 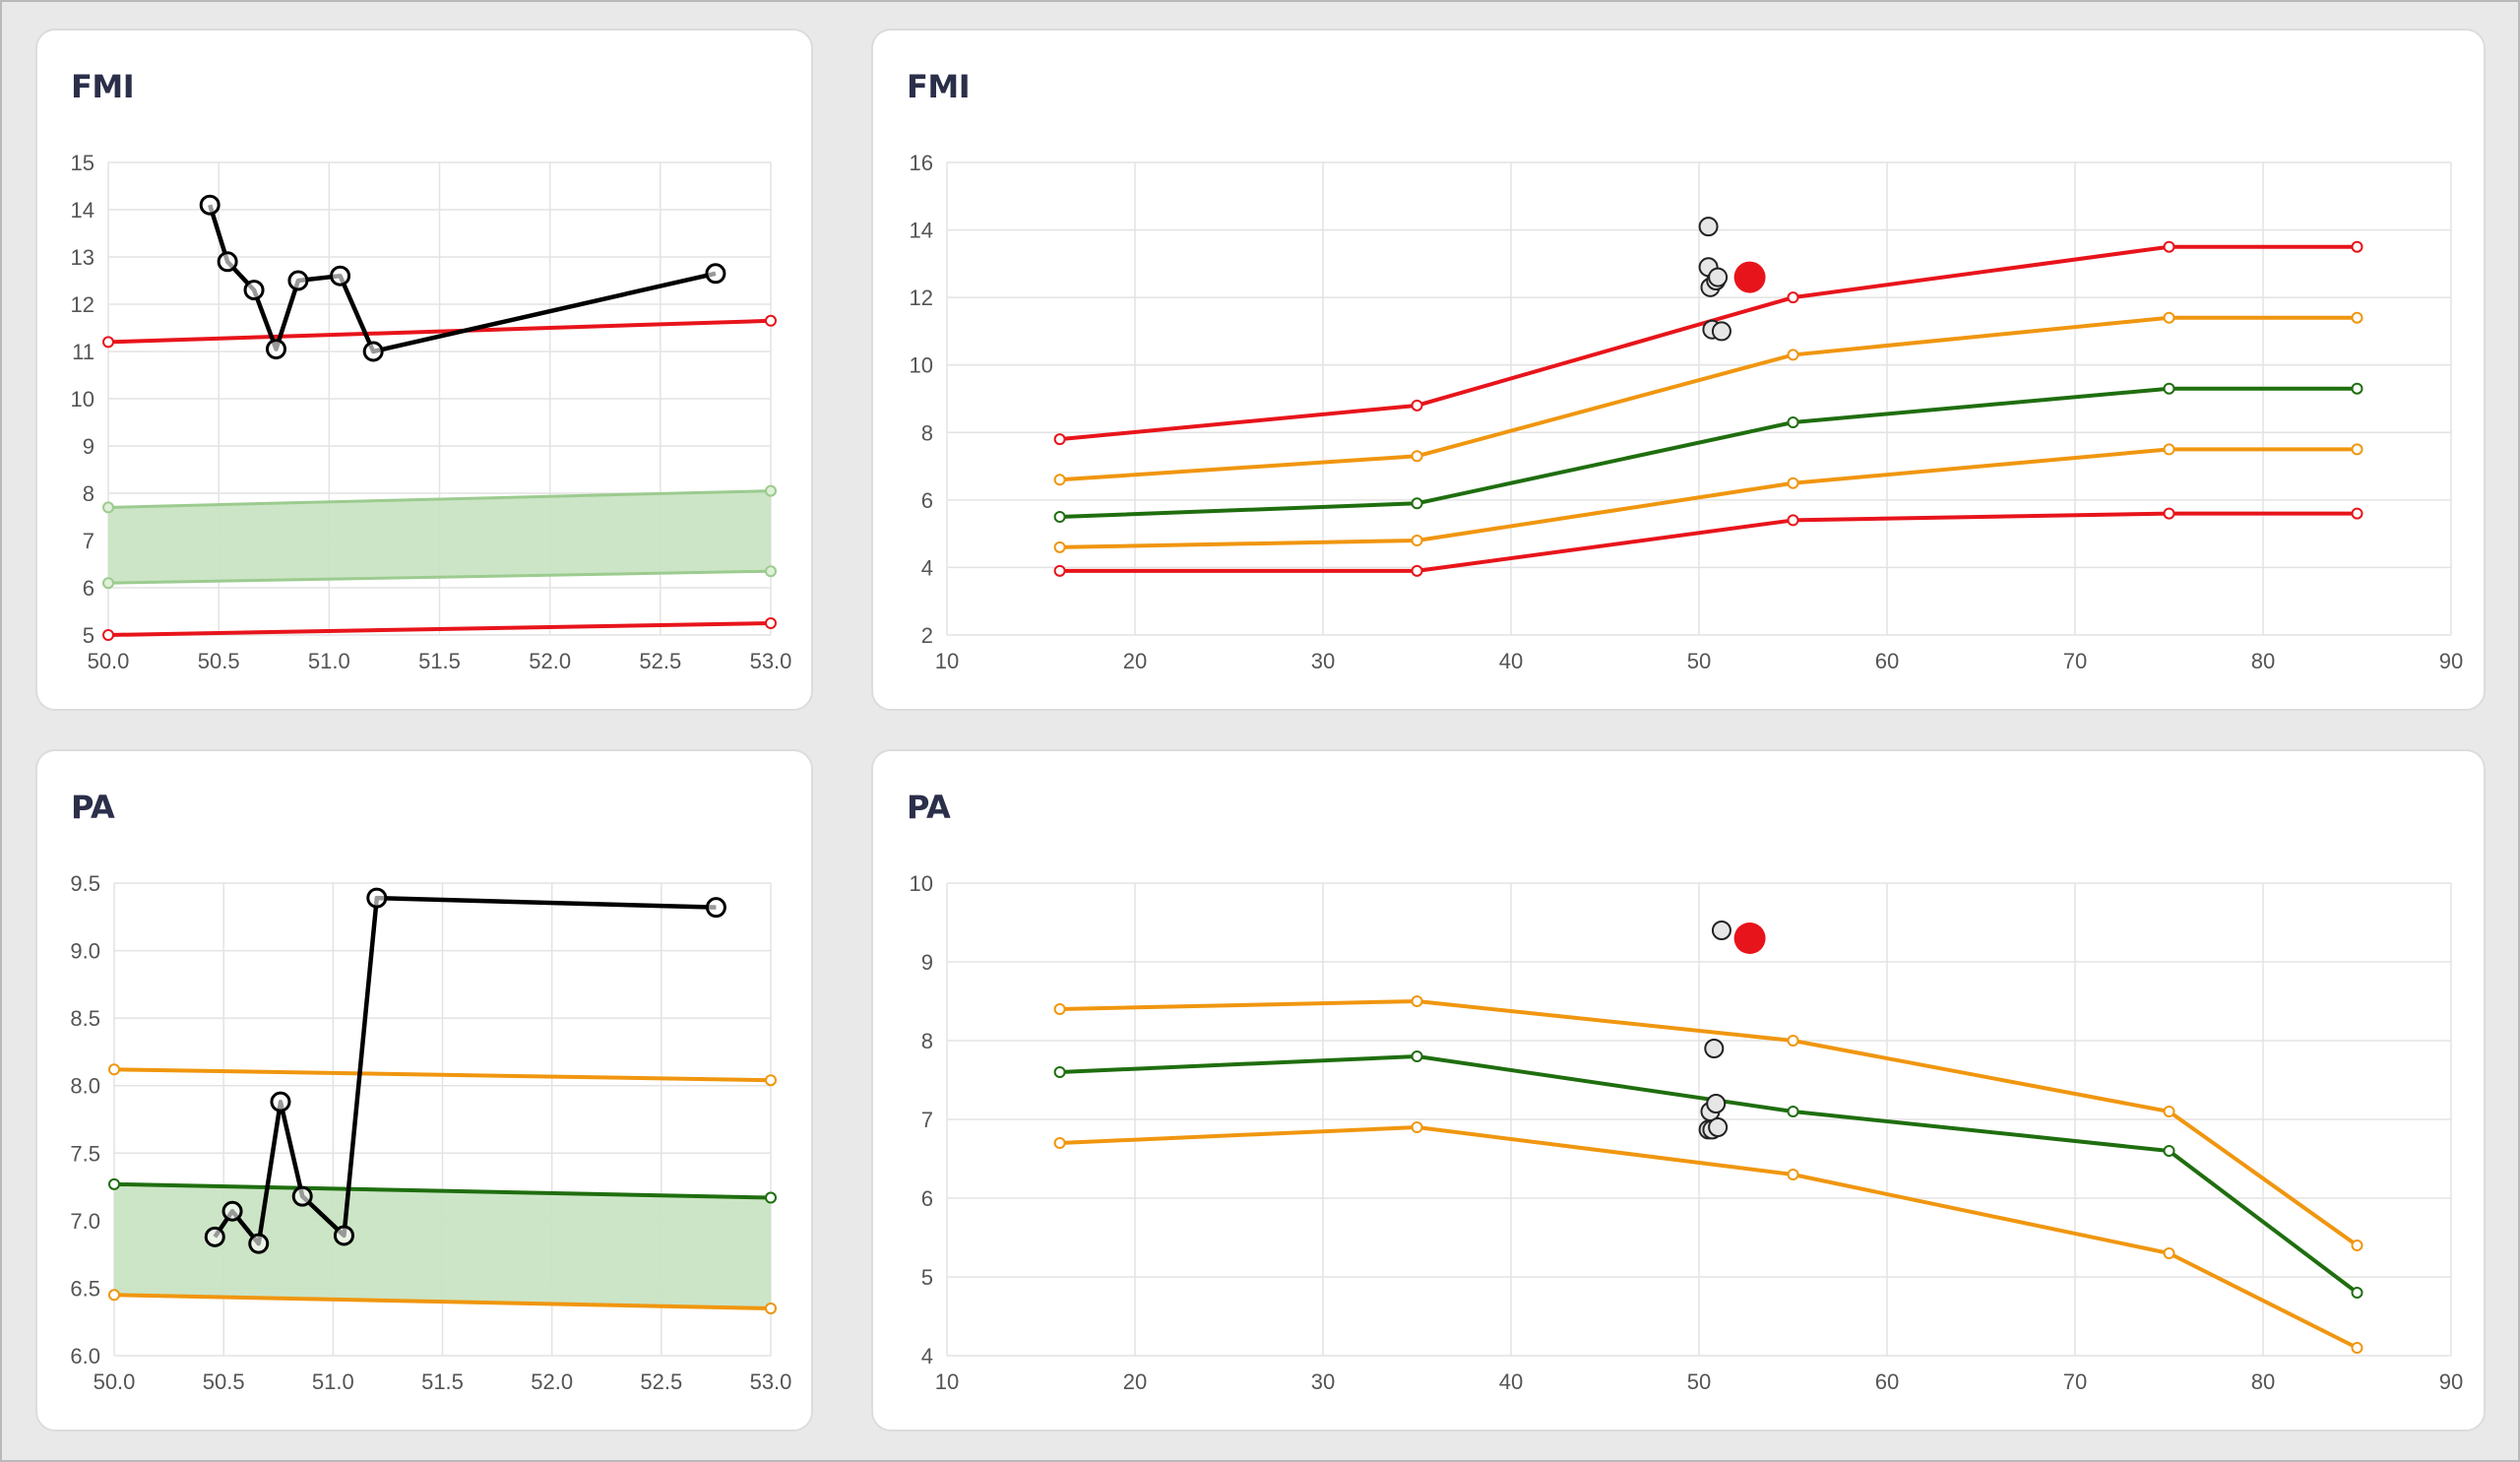 I want to click on x-tick-label: 80, so click(x=2263, y=1381).